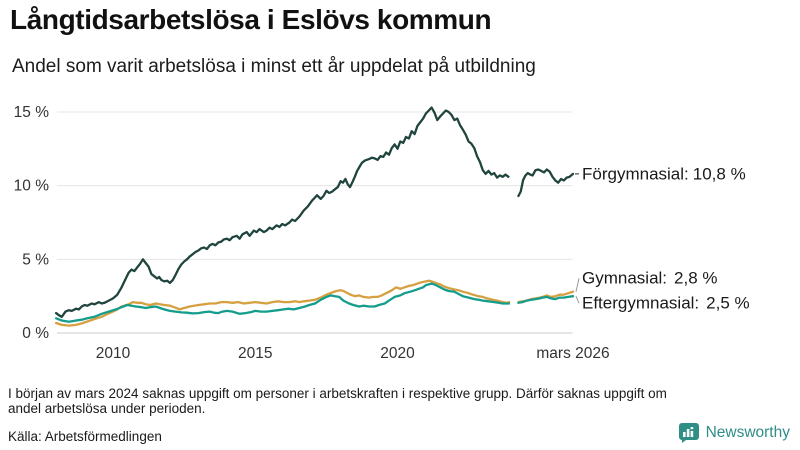 The height and width of the screenshot is (450, 800). What do you see at coordinates (32, 112) in the screenshot?
I see `y-axis-tick-label: 15 %` at bounding box center [32, 112].